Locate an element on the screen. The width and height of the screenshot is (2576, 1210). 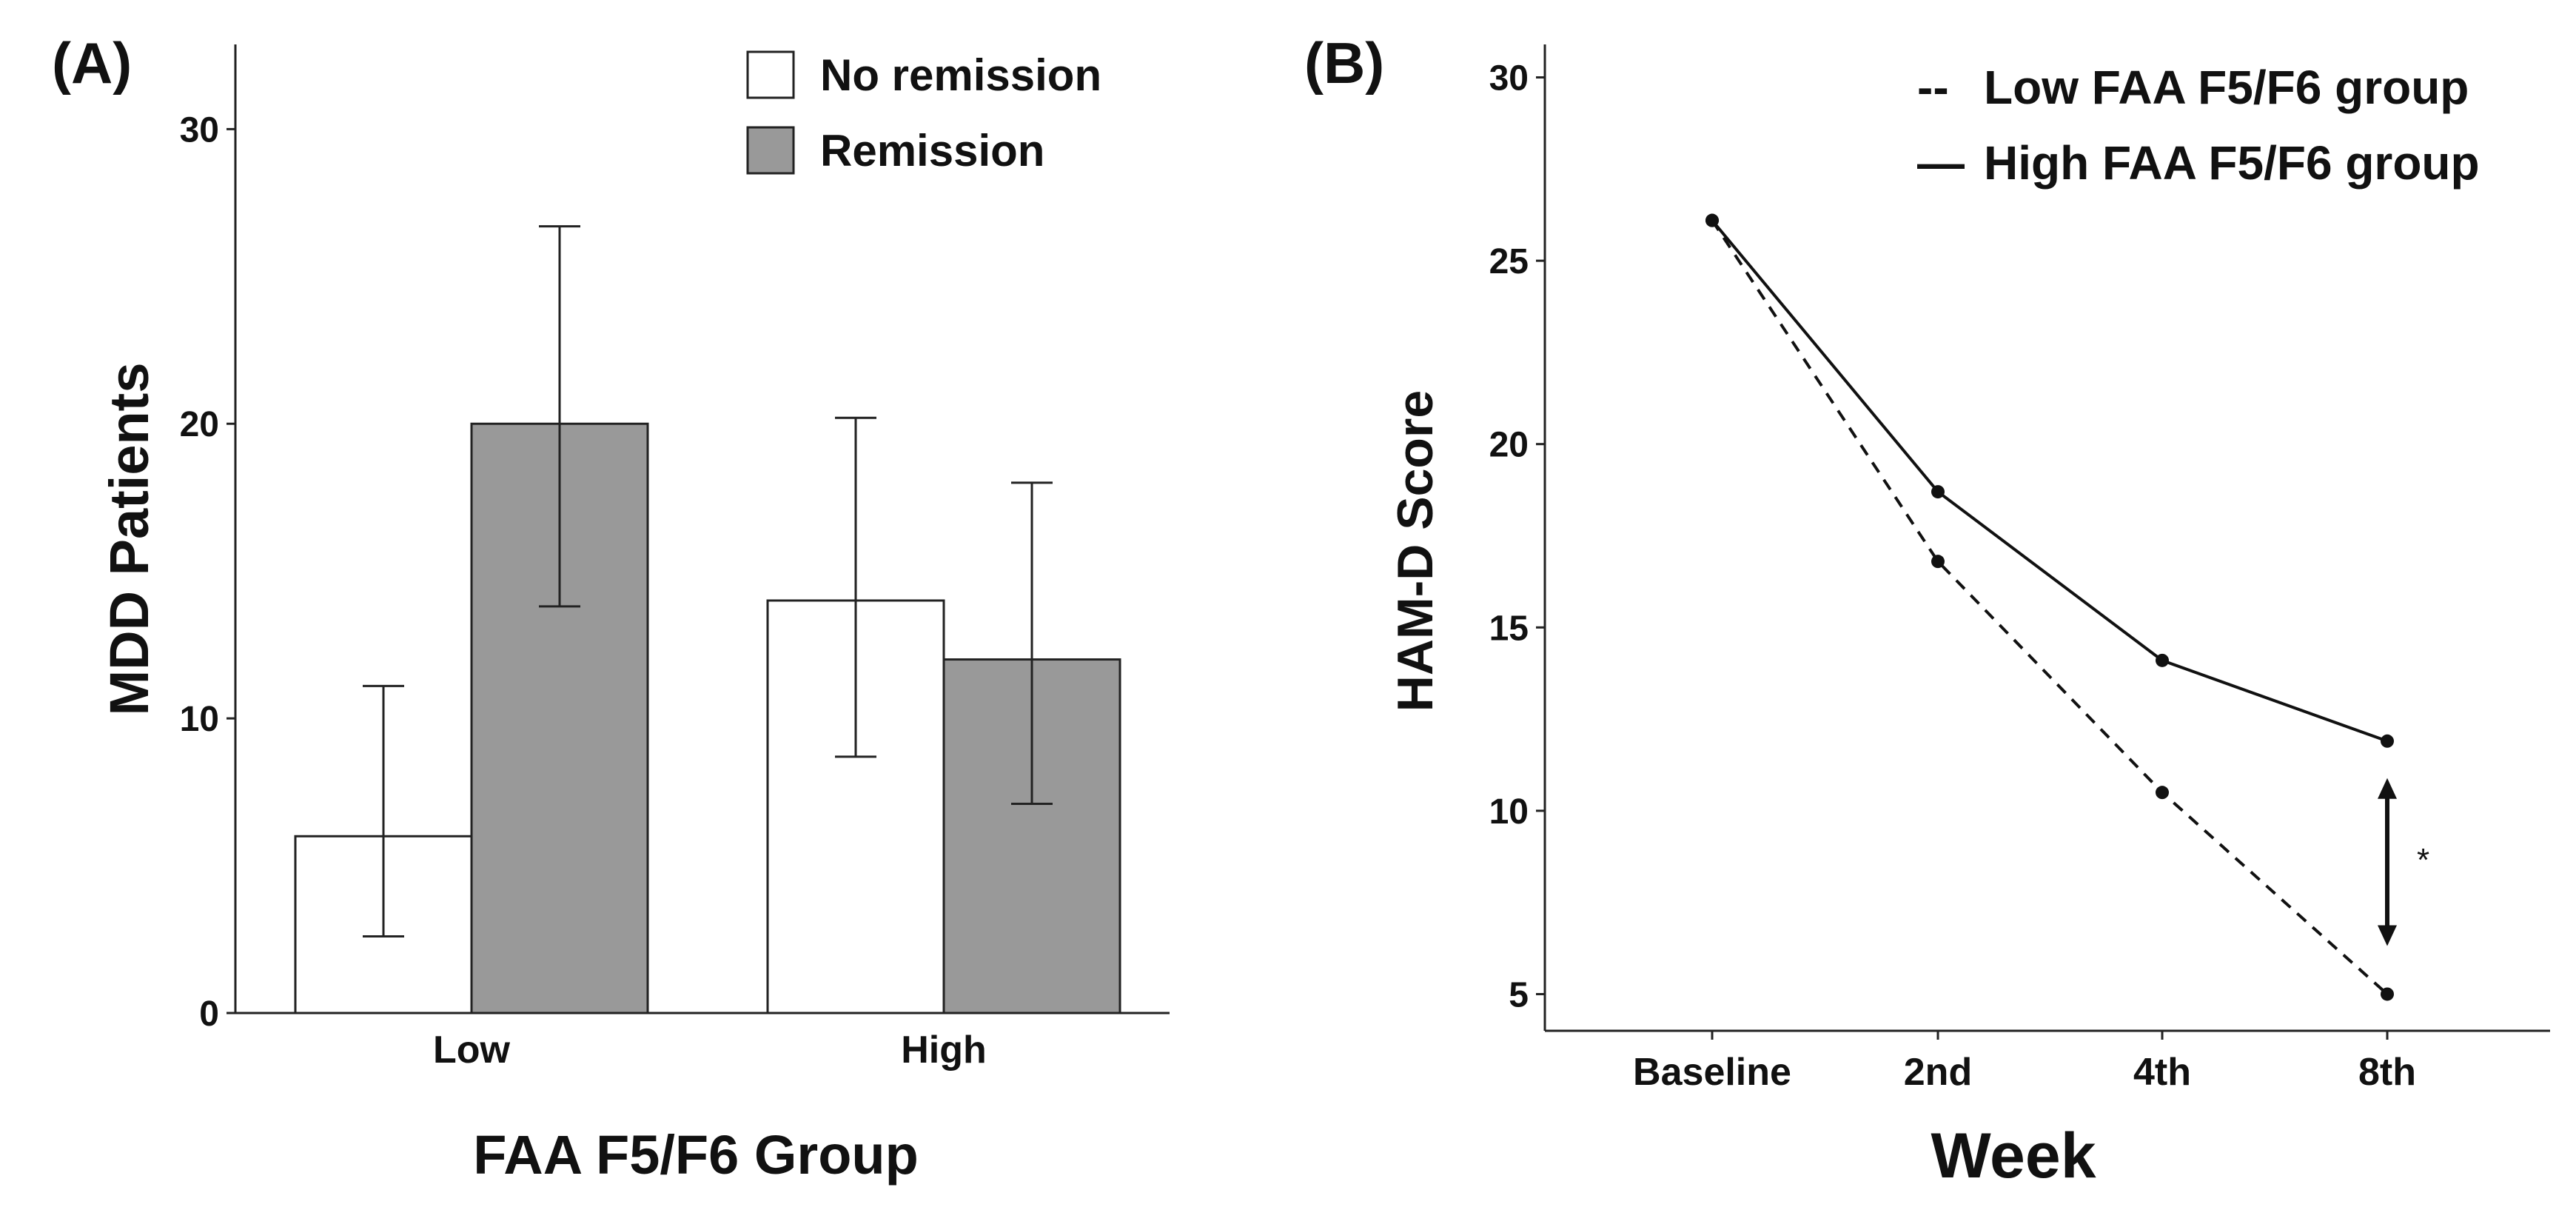
panel-b-y-tick-label: 30 is located at coordinates (1509, 79).